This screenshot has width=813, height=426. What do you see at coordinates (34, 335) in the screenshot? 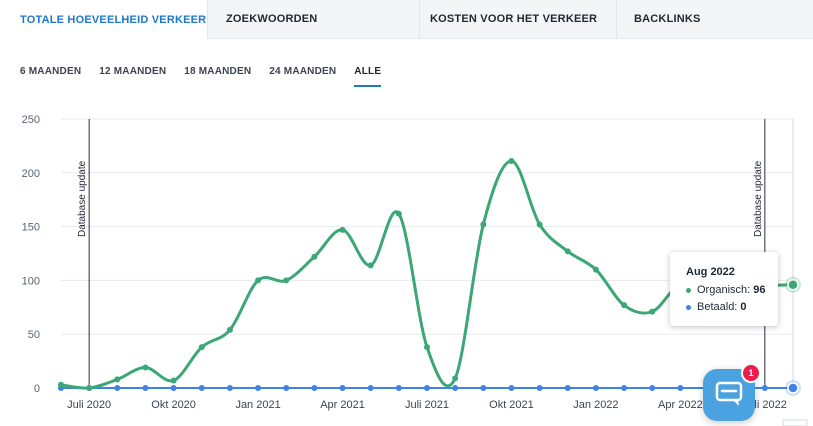
I see `y-tick-label: 50` at bounding box center [34, 335].